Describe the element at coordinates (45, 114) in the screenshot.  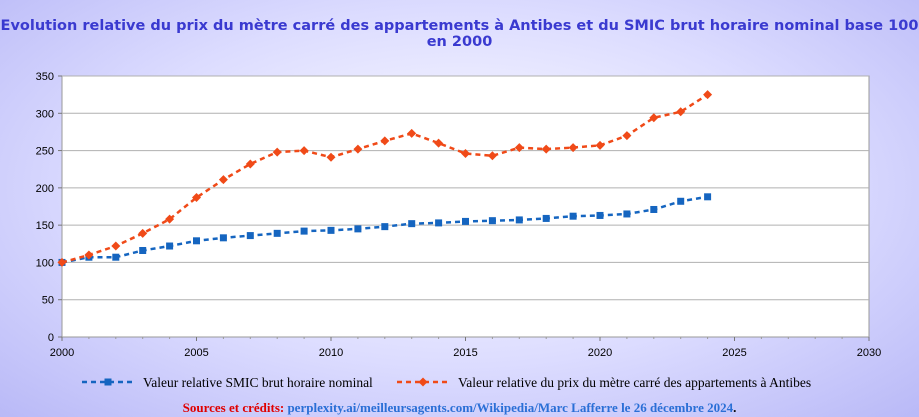
I see `y-tick-label: 300` at that location.